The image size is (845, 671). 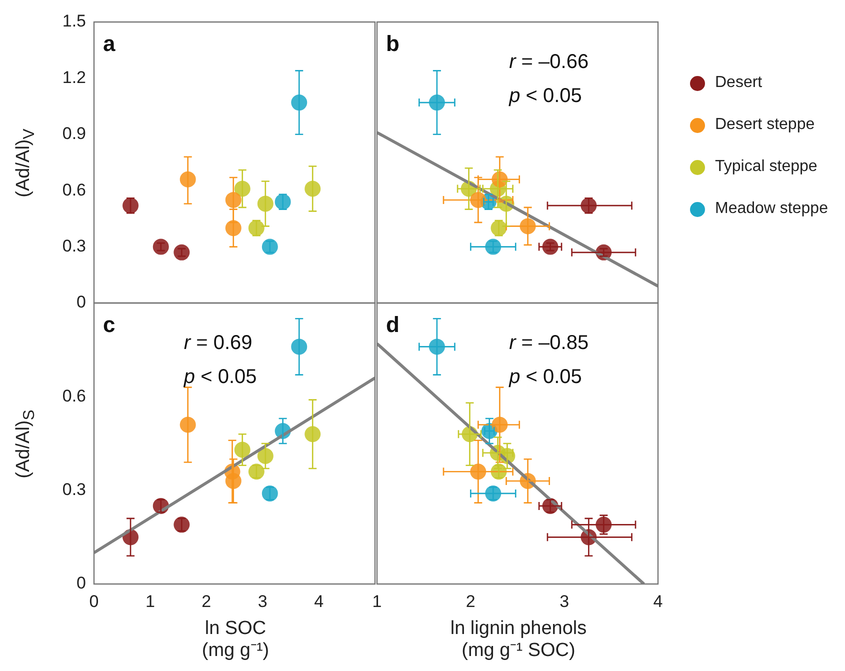 I want to click on annotation: r = –0.85, so click(x=549, y=343).